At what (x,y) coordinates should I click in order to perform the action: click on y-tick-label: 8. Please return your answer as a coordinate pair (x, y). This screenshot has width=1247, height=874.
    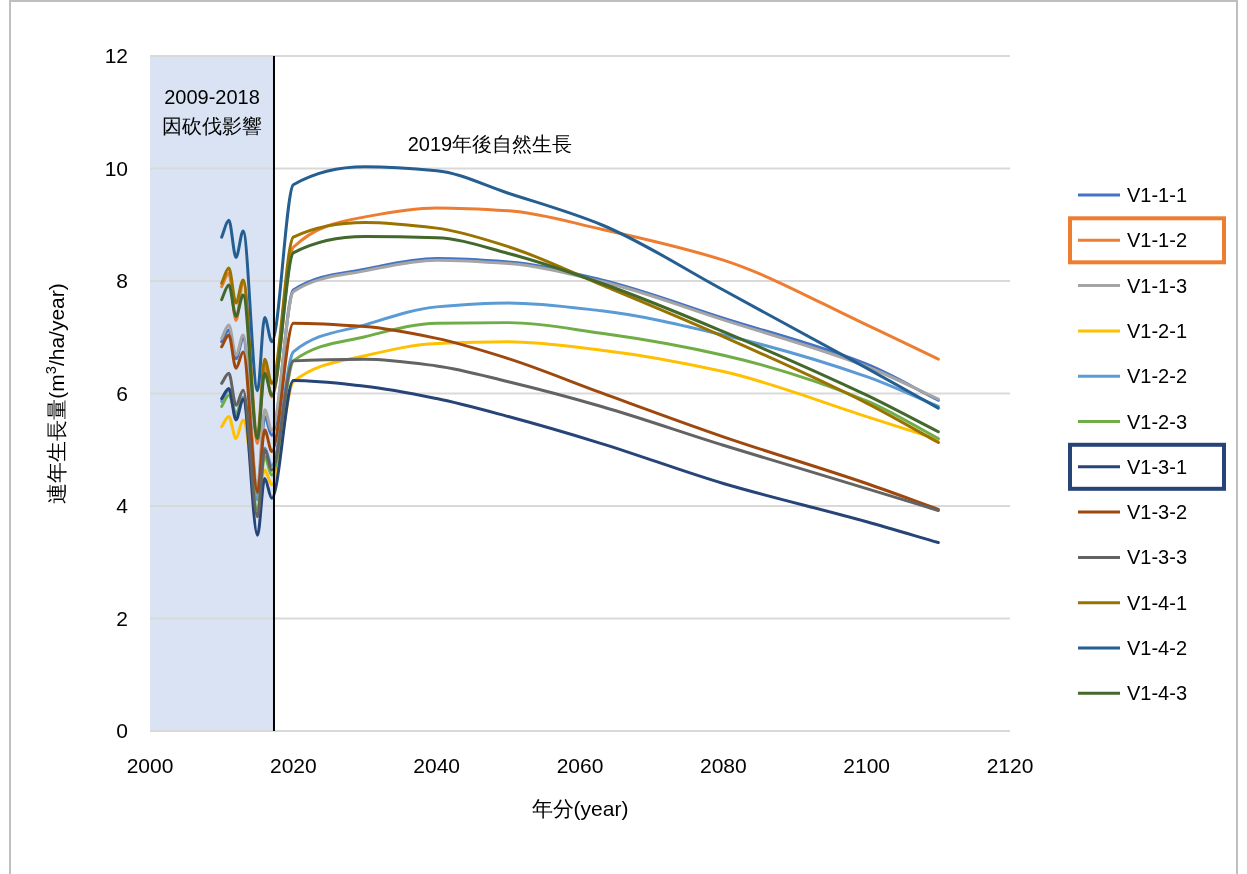
    Looking at the image, I should click on (122, 280).